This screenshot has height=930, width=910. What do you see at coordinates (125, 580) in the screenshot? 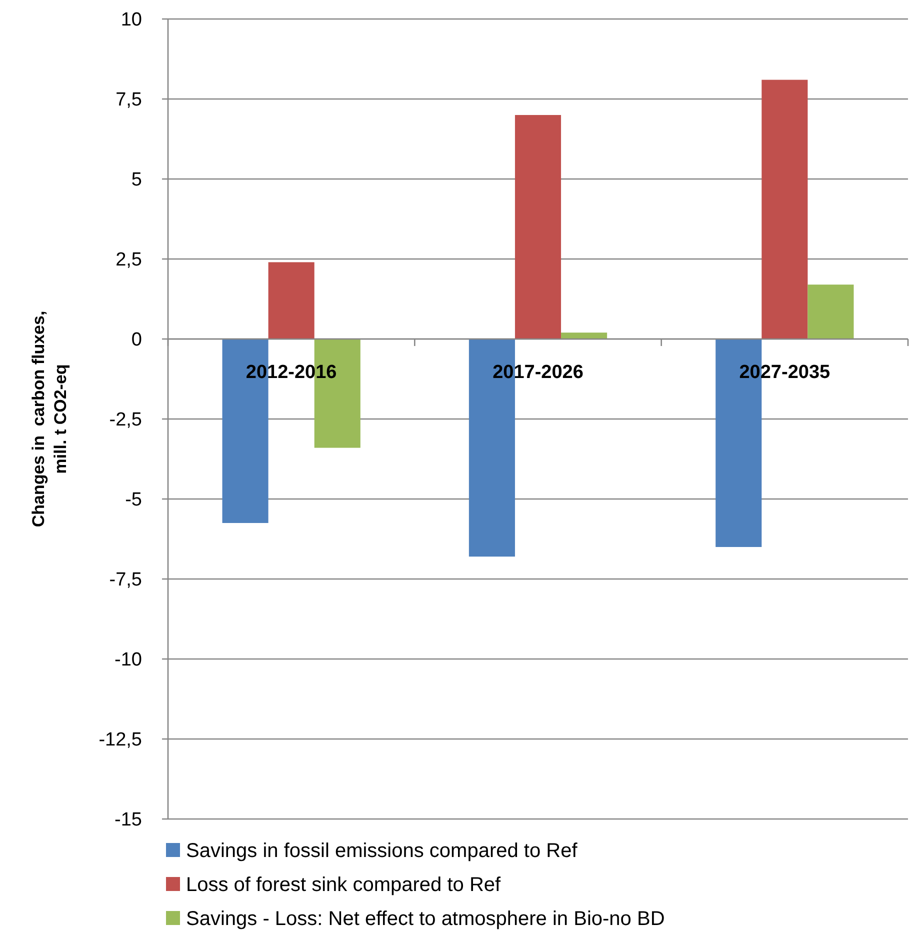
I see `y-tick-label: -7,5` at bounding box center [125, 580].